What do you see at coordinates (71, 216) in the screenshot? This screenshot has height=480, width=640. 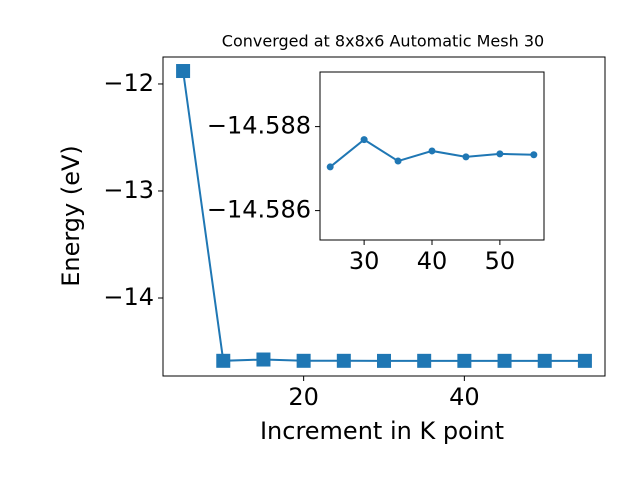 I see `y-axis-label: Energy (eV)` at bounding box center [71, 216].